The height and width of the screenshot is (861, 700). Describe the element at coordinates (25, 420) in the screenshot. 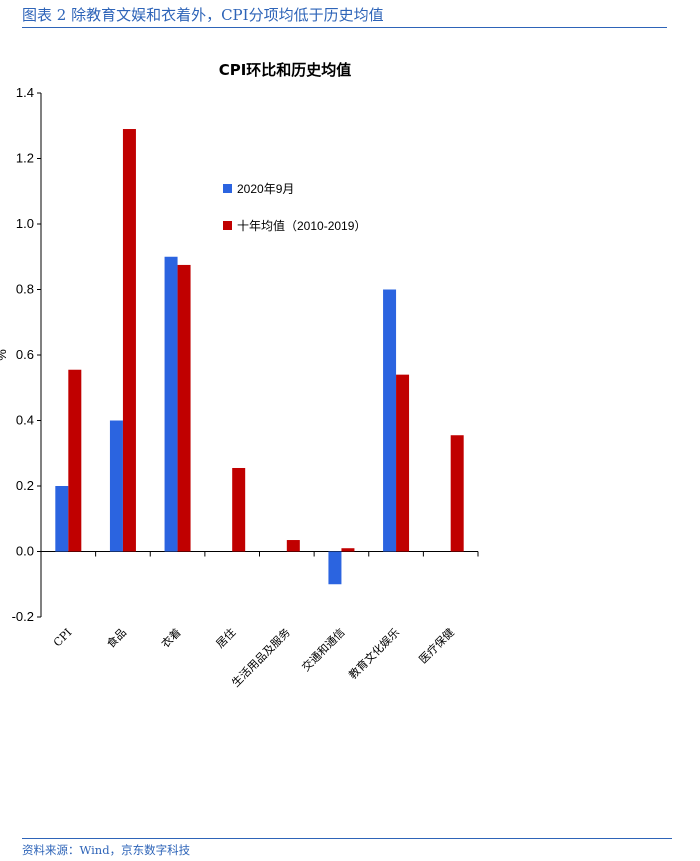

I see `y-tick-label: 0.4` at that location.